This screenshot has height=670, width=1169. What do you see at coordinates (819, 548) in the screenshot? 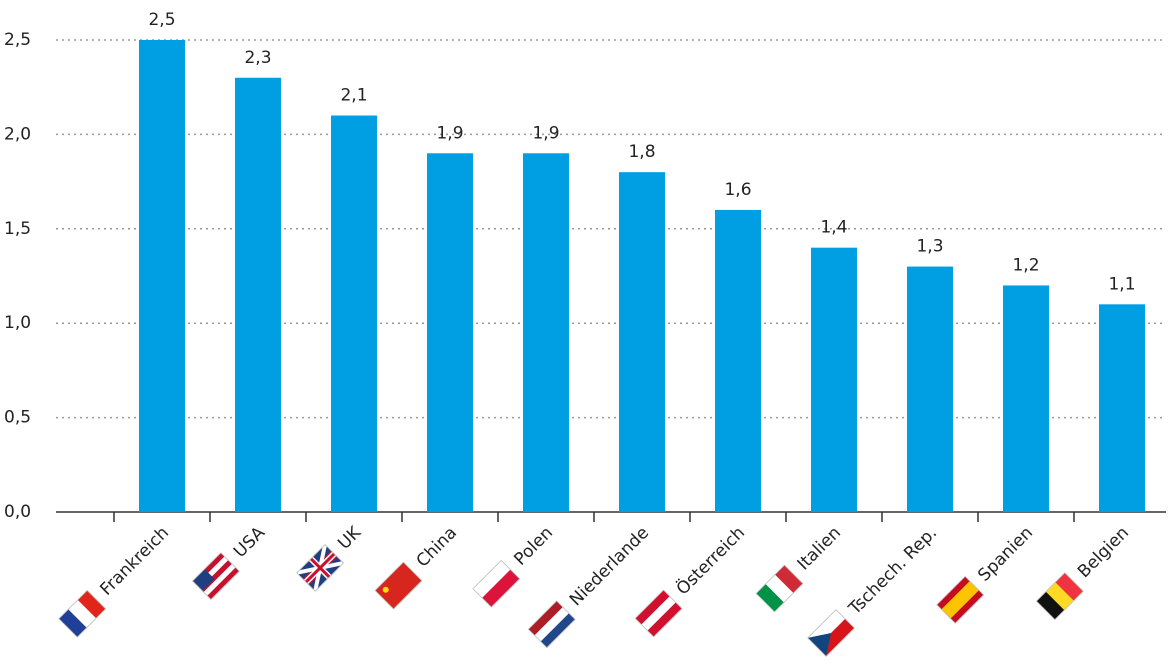
I see `x-tick-label: Italien` at bounding box center [819, 548].